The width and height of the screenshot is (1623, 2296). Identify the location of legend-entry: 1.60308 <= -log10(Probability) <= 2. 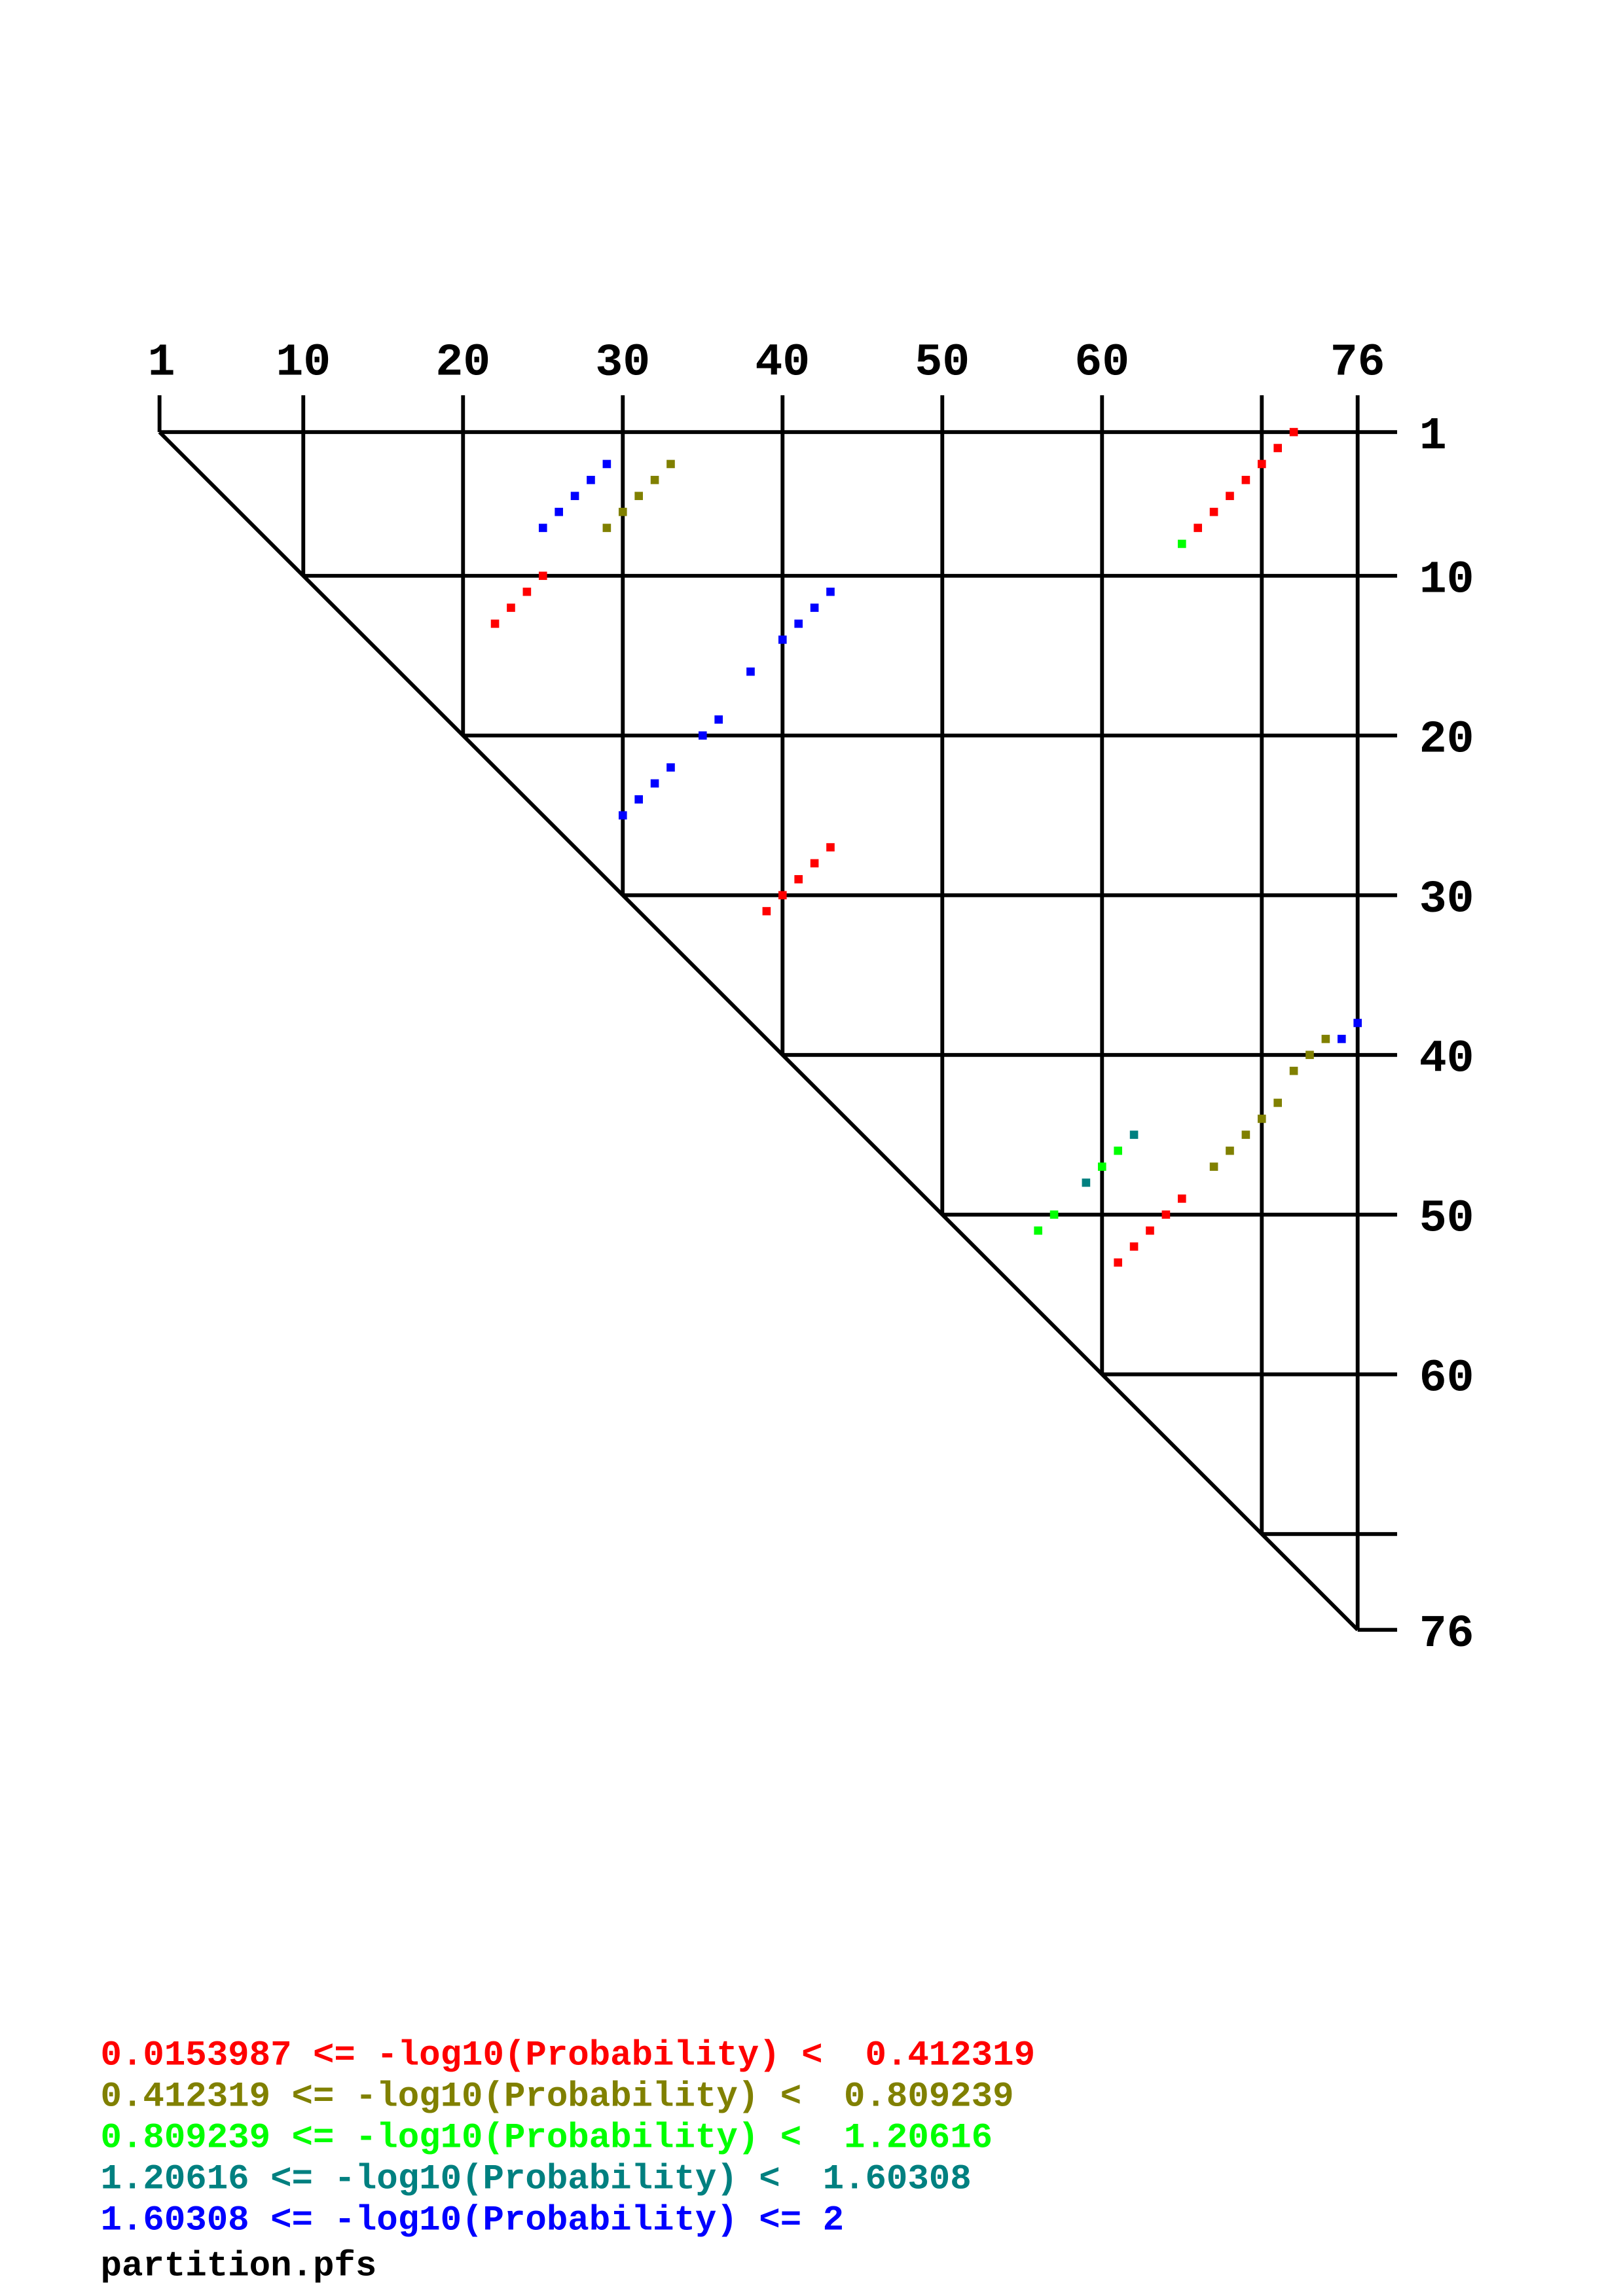
(472, 2221).